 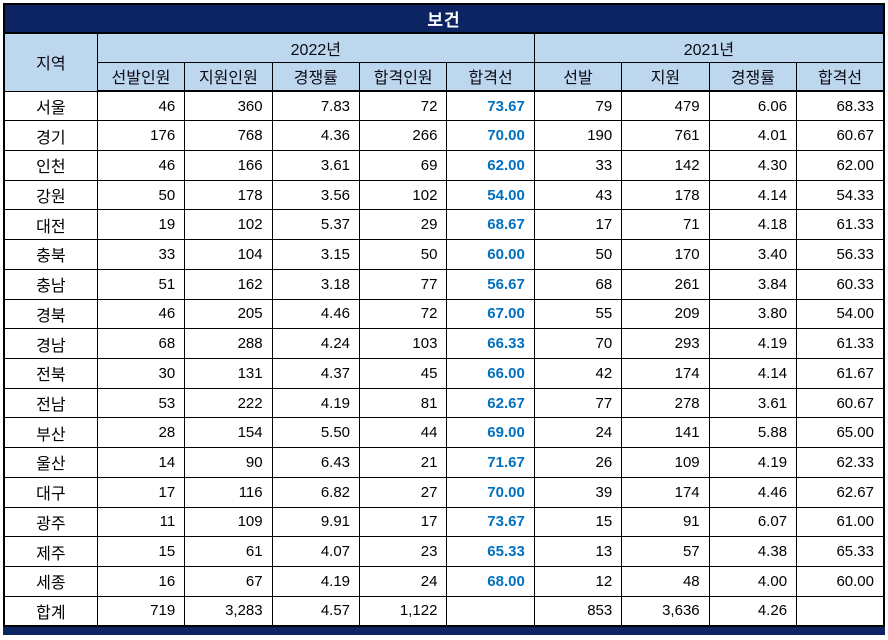 I want to click on data-cell: 719, so click(x=141, y=611).